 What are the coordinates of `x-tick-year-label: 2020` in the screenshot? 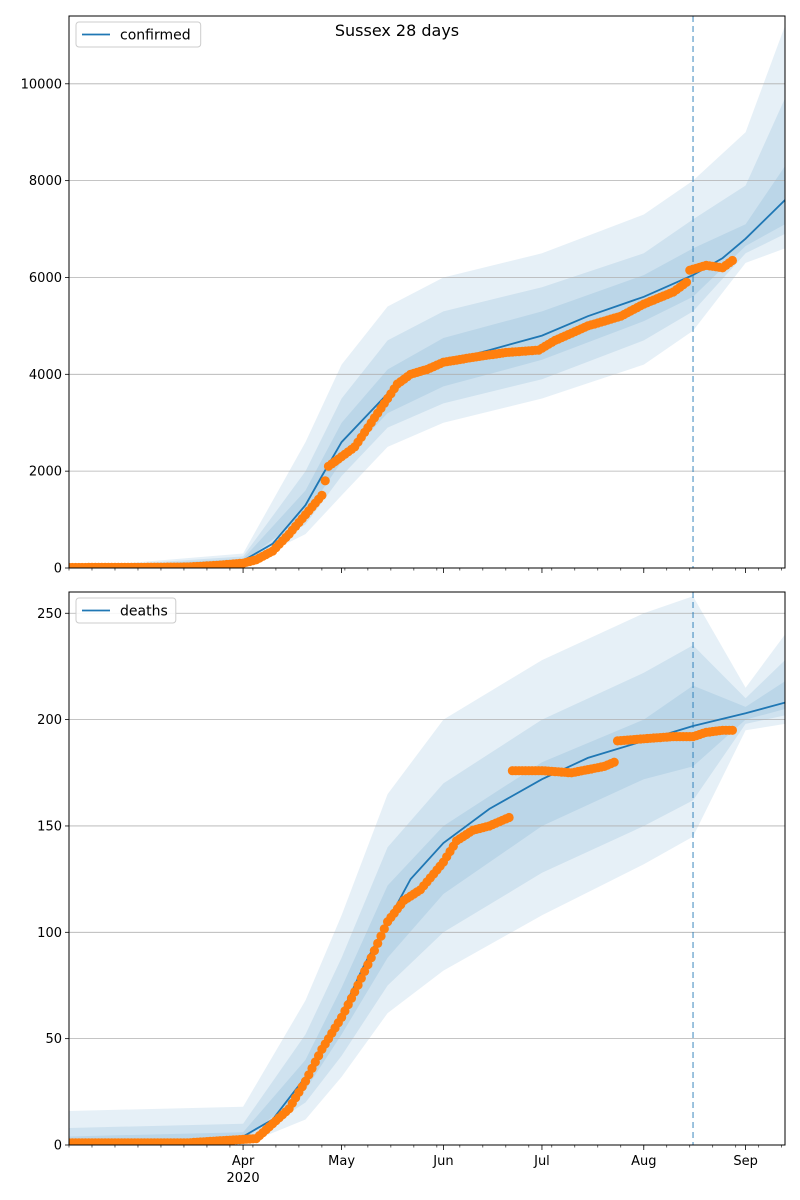 It's located at (243, 1178).